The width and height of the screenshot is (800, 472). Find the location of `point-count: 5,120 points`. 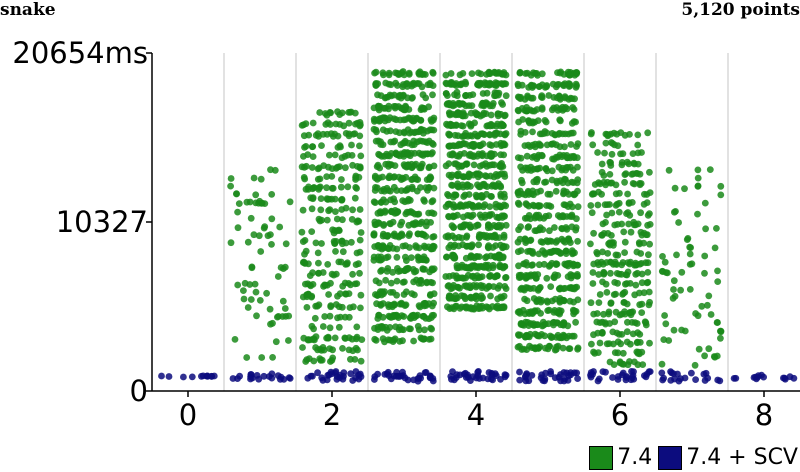

point-count: 5,120 points is located at coordinates (740, 10).